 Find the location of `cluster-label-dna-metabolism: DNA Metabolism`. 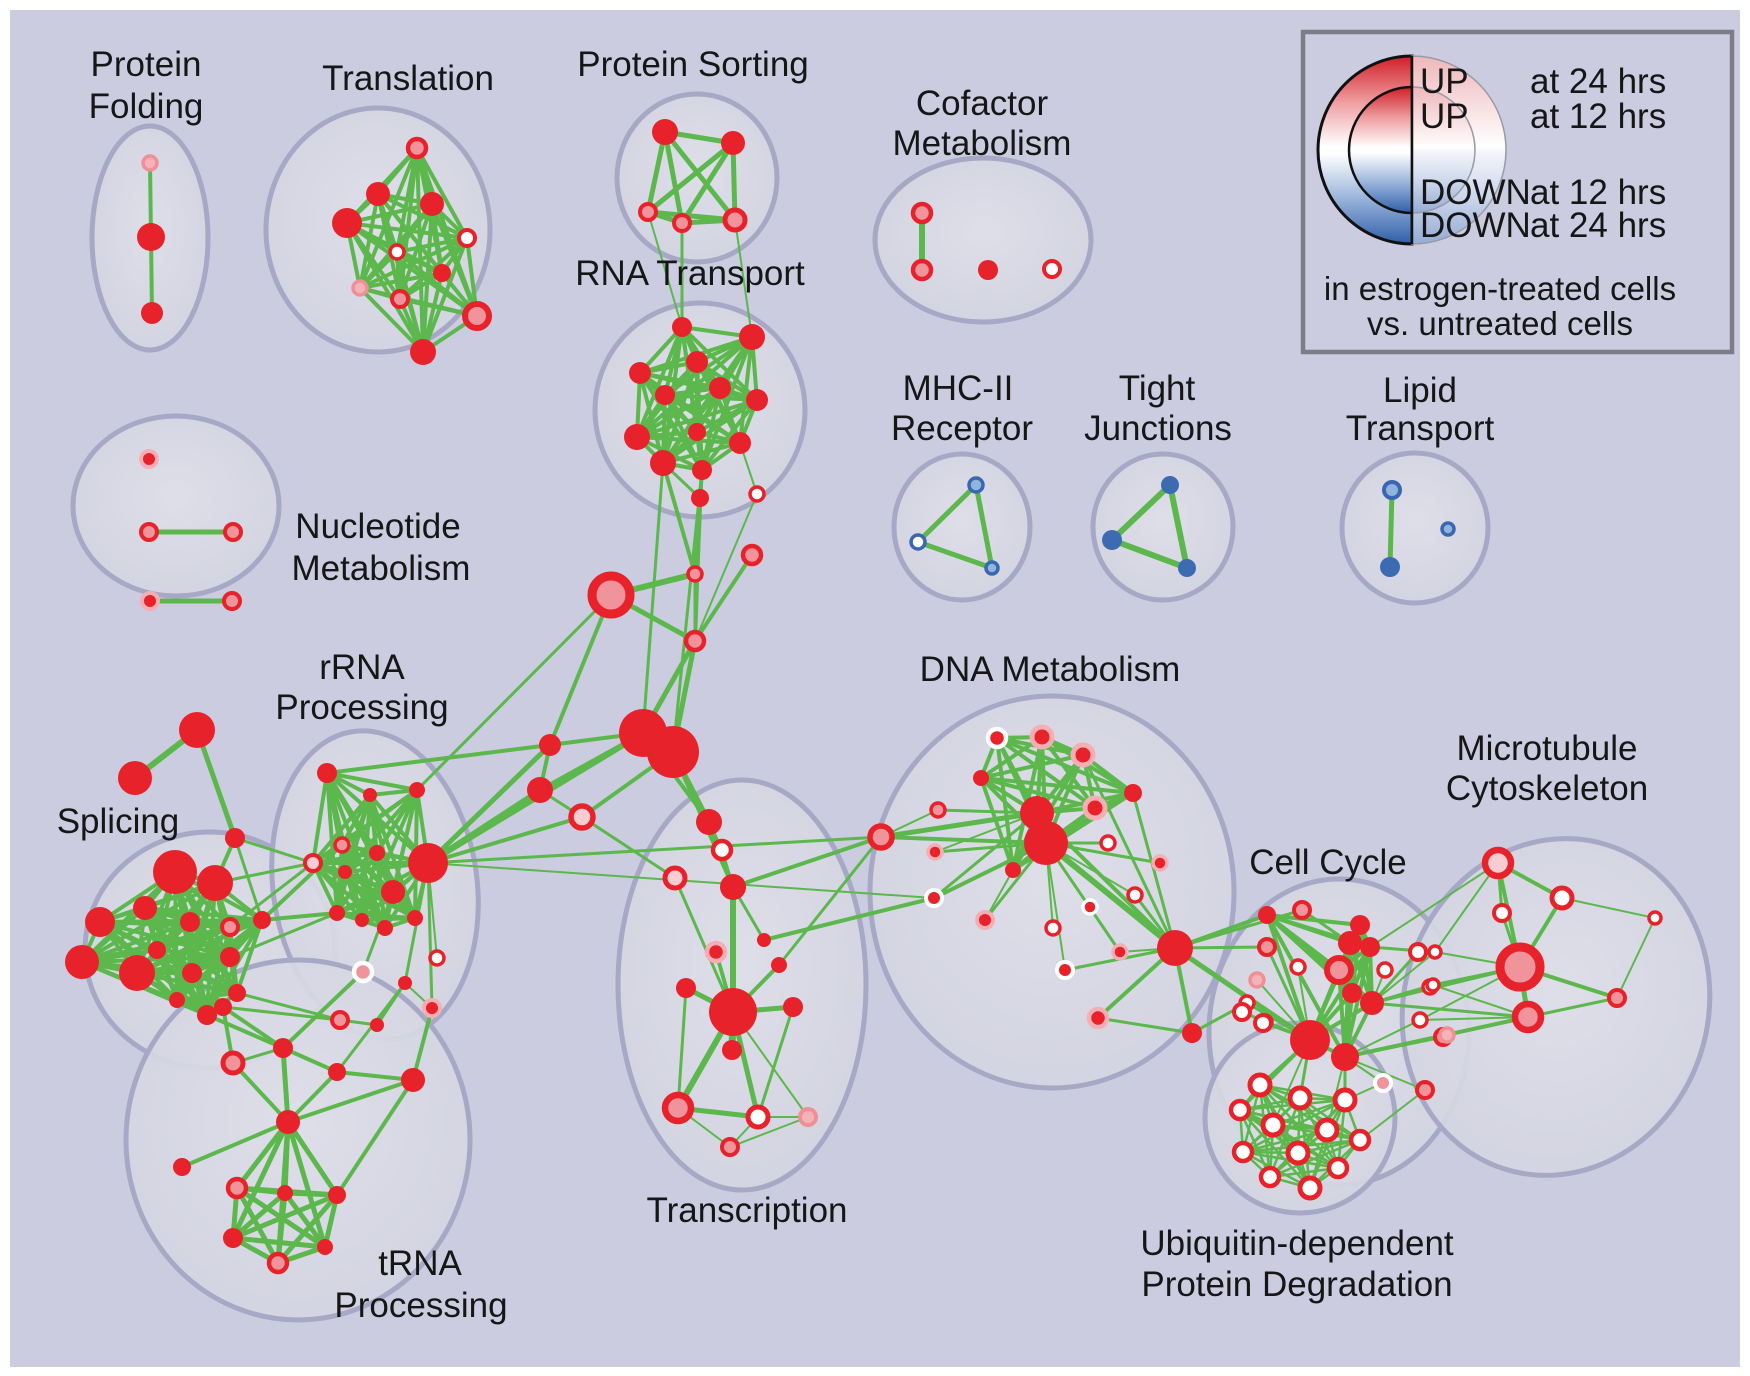

cluster-label-dna-metabolism: DNA Metabolism is located at coordinates (1050, 669).